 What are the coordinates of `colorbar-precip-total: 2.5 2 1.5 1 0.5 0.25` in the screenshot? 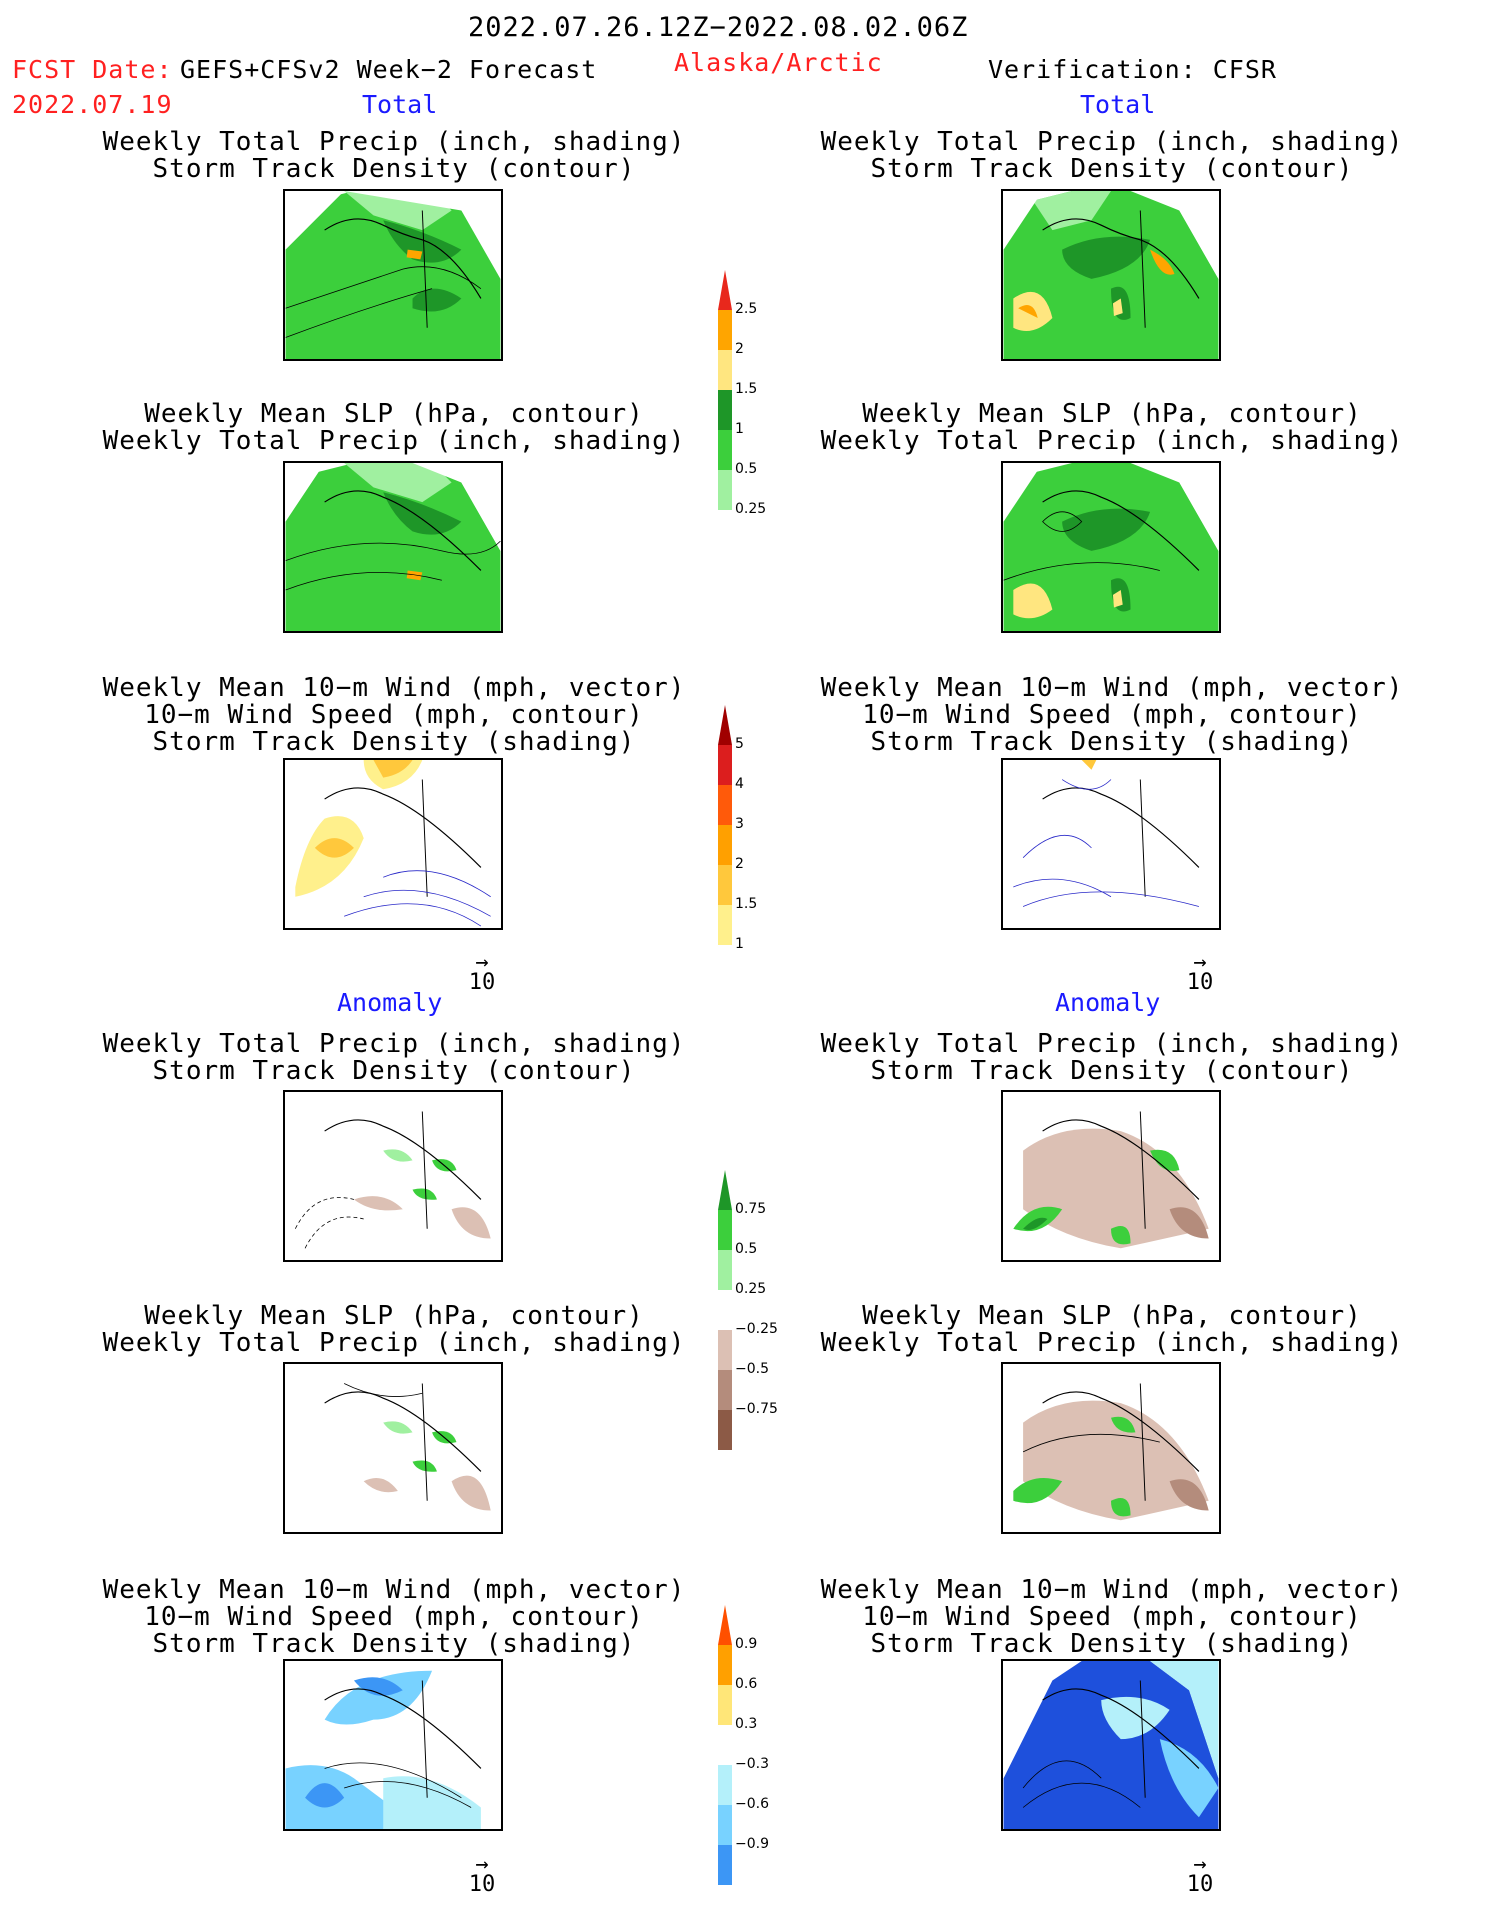 It's located at (753, 410).